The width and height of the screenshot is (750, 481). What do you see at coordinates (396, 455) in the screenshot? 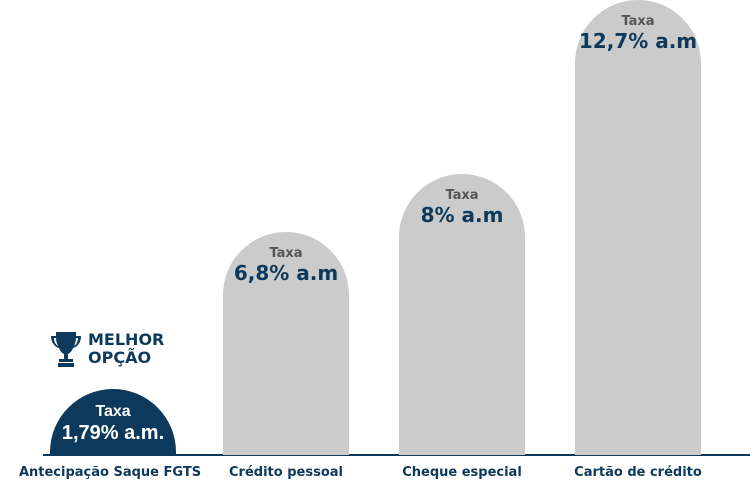
I see `baseline` at bounding box center [396, 455].